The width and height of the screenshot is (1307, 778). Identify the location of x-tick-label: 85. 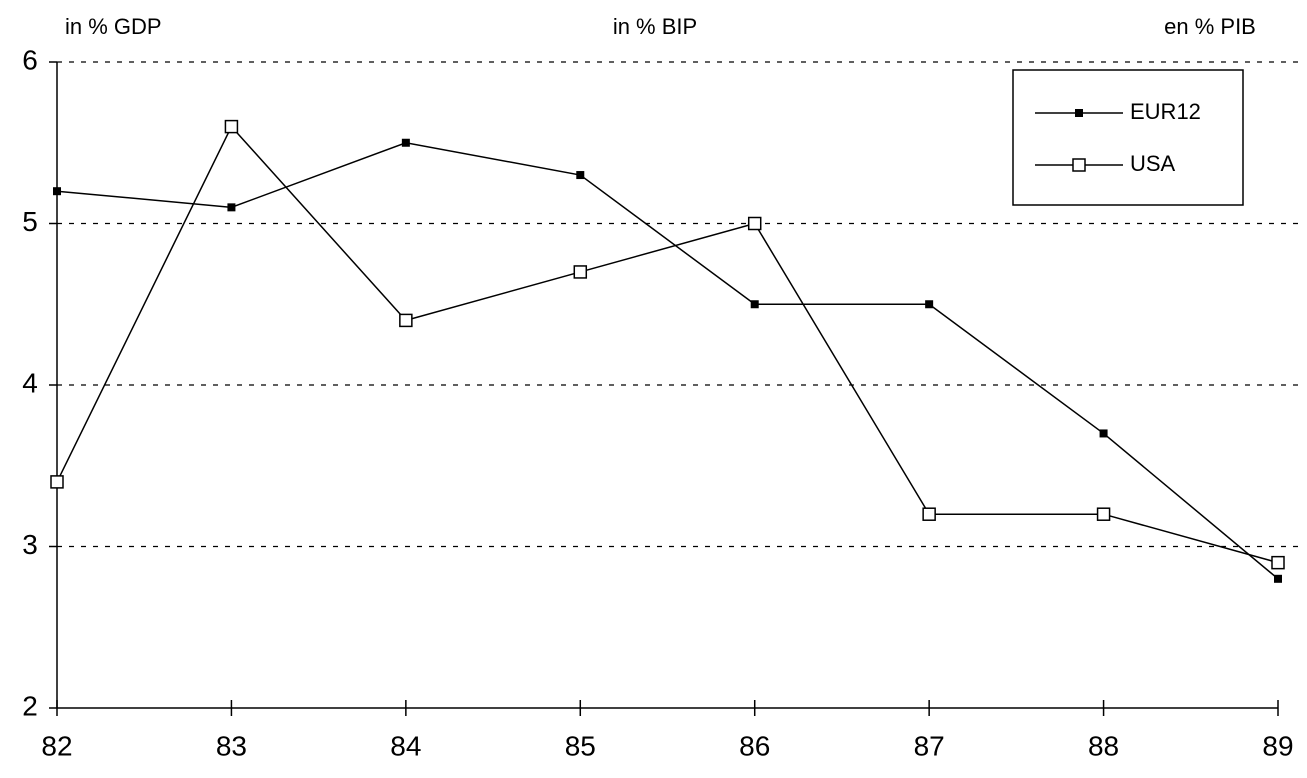
(580, 745).